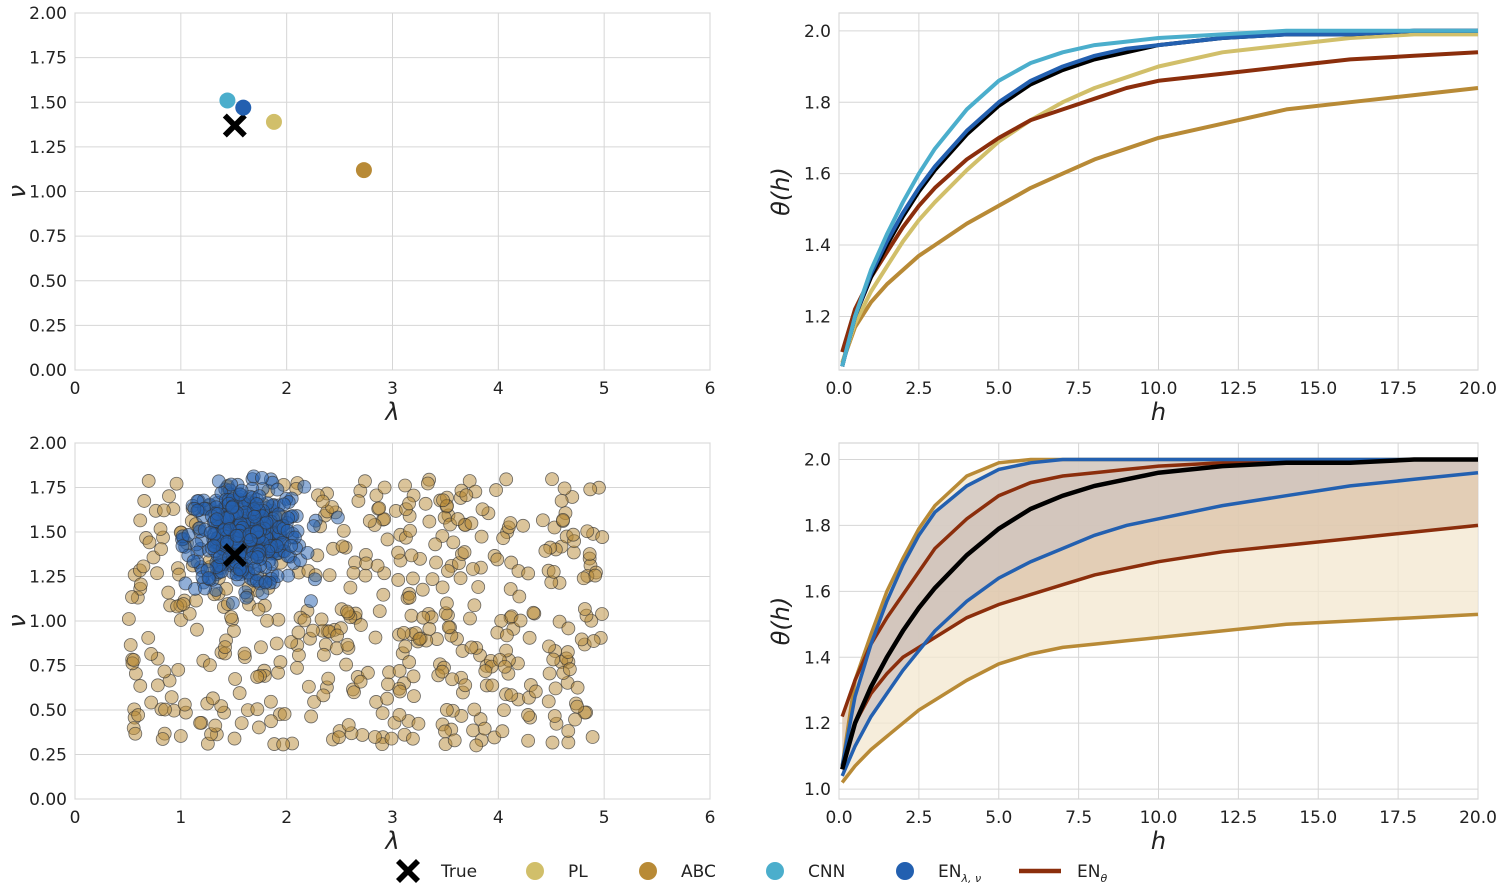  What do you see at coordinates (363, 170) in the screenshot?
I see `estimate-point` at bounding box center [363, 170].